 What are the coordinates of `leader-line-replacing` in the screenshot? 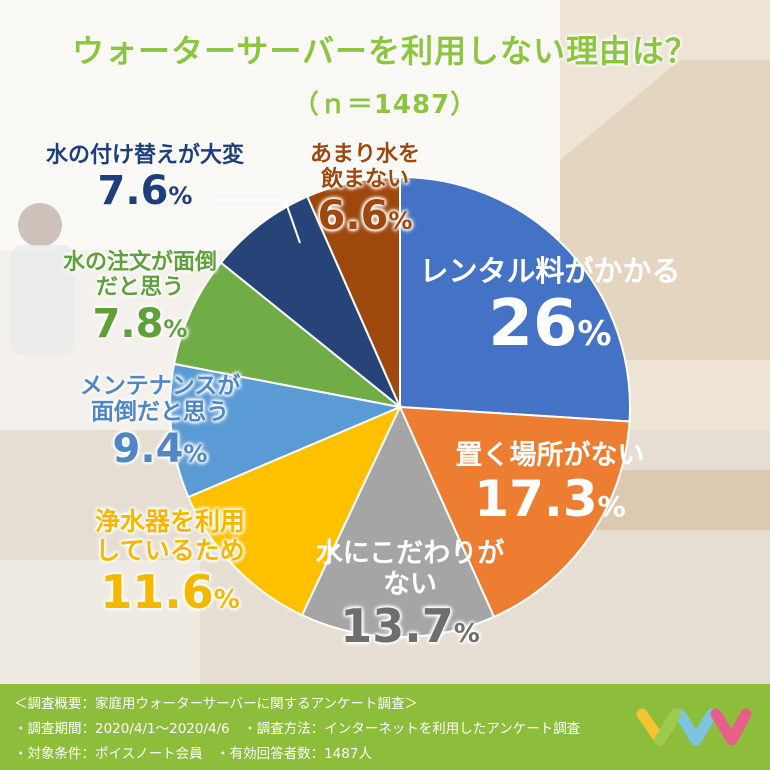 It's located at (258, 221).